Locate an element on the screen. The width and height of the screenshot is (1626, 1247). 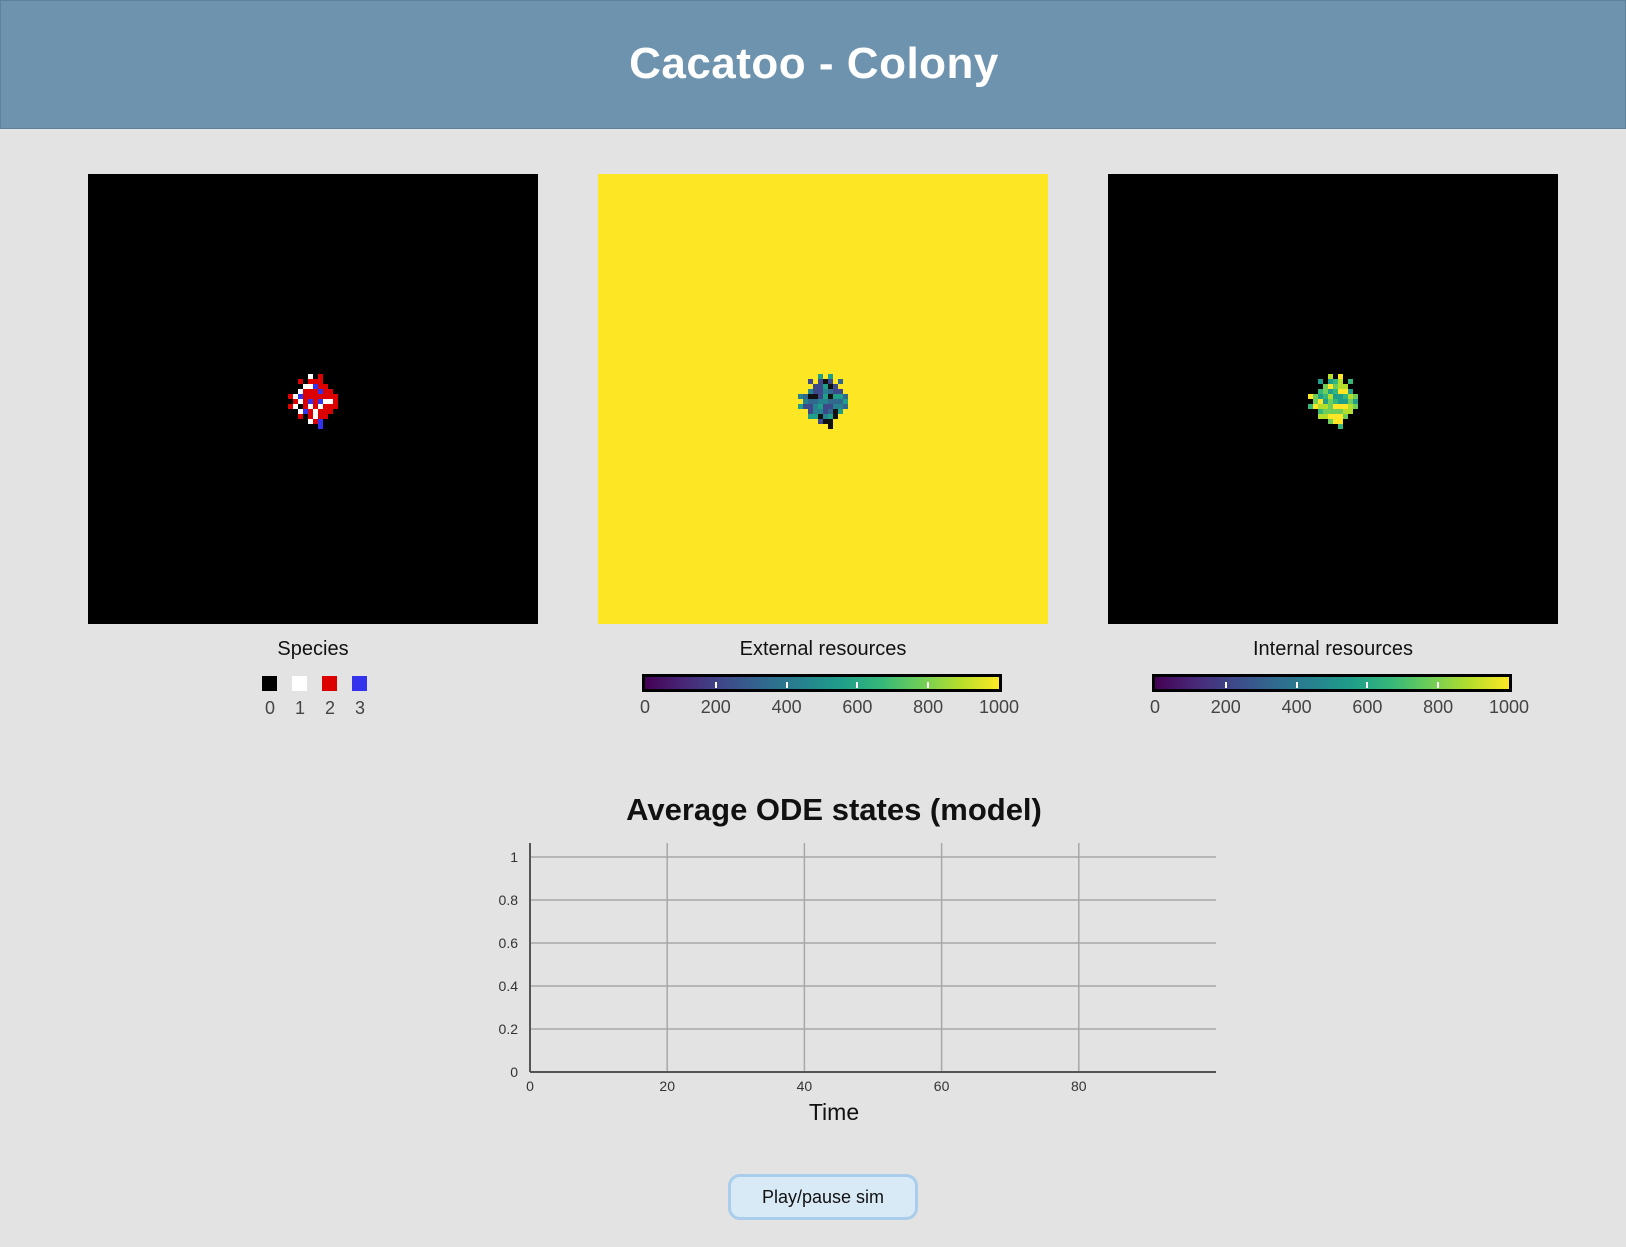
external-colorbar-label-600: 600 is located at coordinates (857, 707).